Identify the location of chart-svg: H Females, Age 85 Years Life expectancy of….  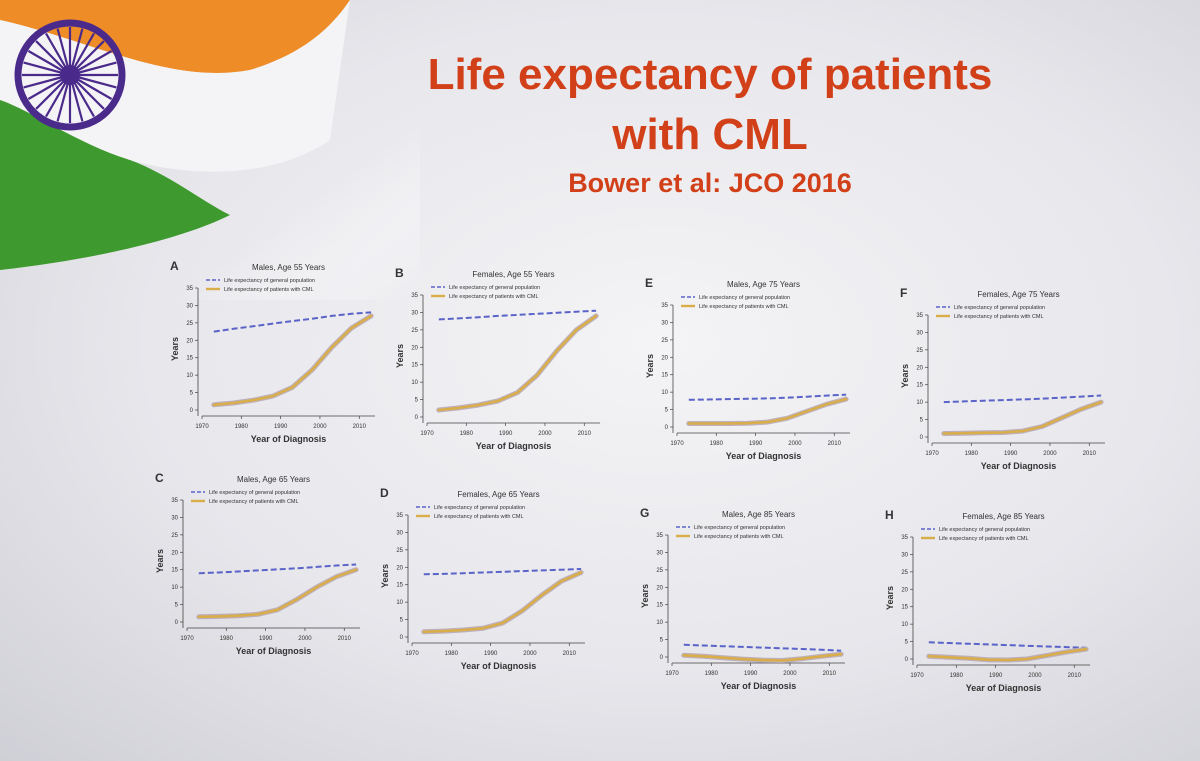
(987, 600).